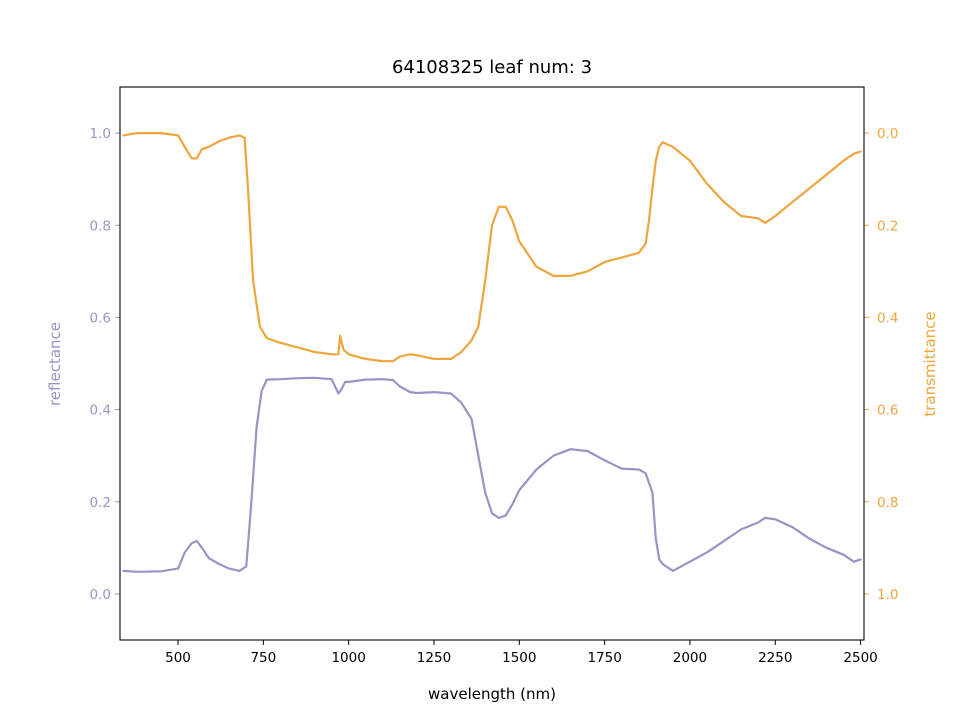  I want to click on right-tick-label: 0.0, so click(887, 134).